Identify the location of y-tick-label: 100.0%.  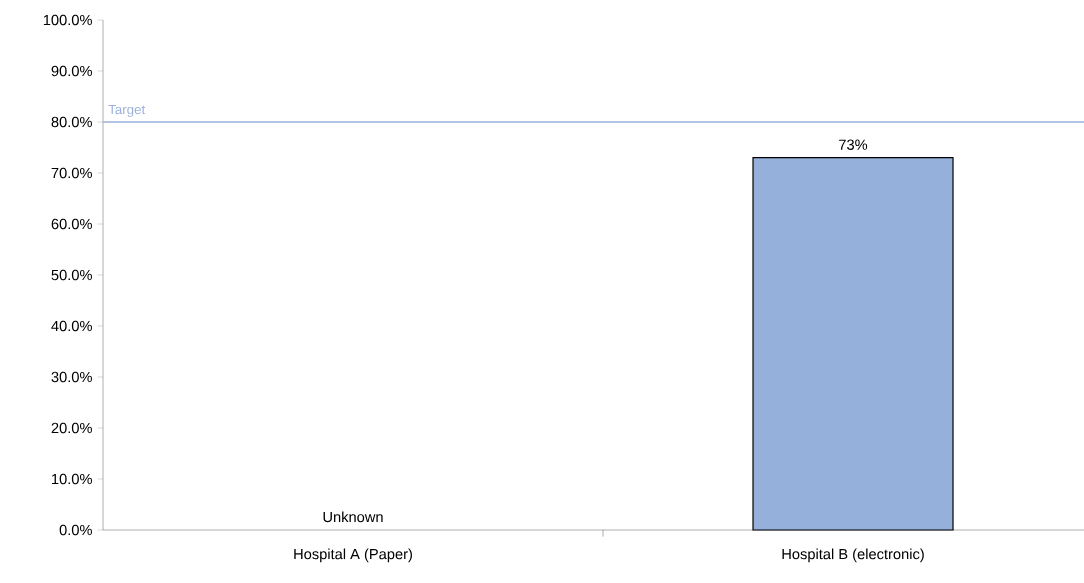
(67, 20).